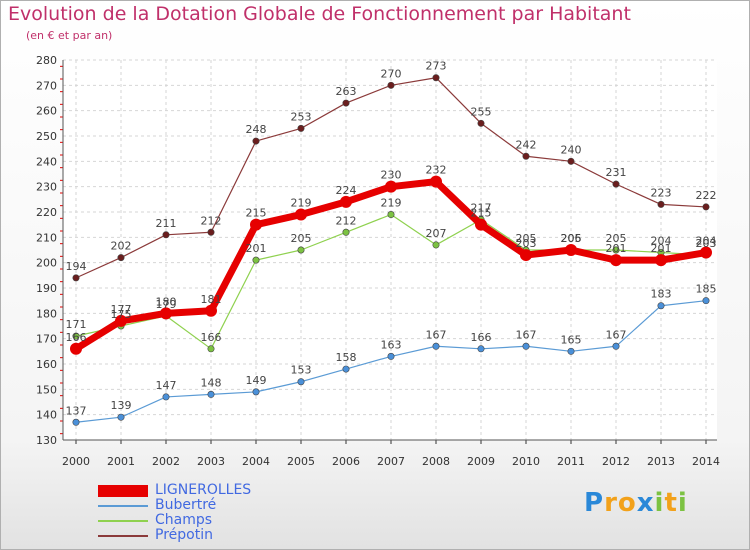  I want to click on data-label: 242, so click(526, 144).